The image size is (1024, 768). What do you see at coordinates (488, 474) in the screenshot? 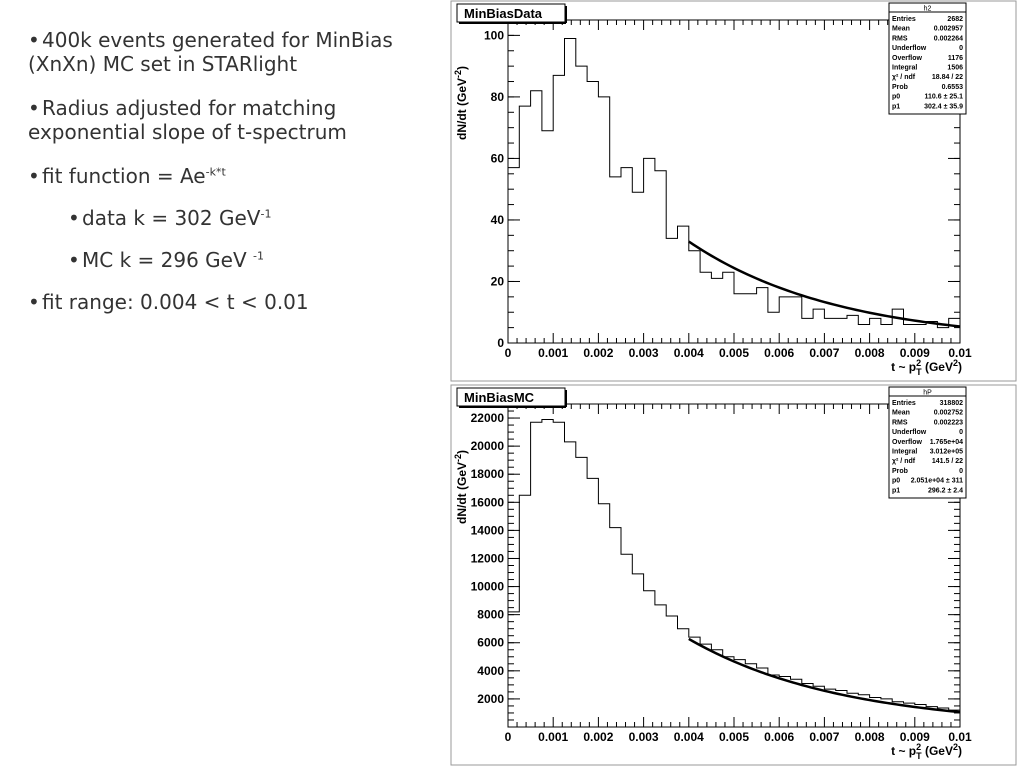
I see `y-tick-label: 18000` at bounding box center [488, 474].